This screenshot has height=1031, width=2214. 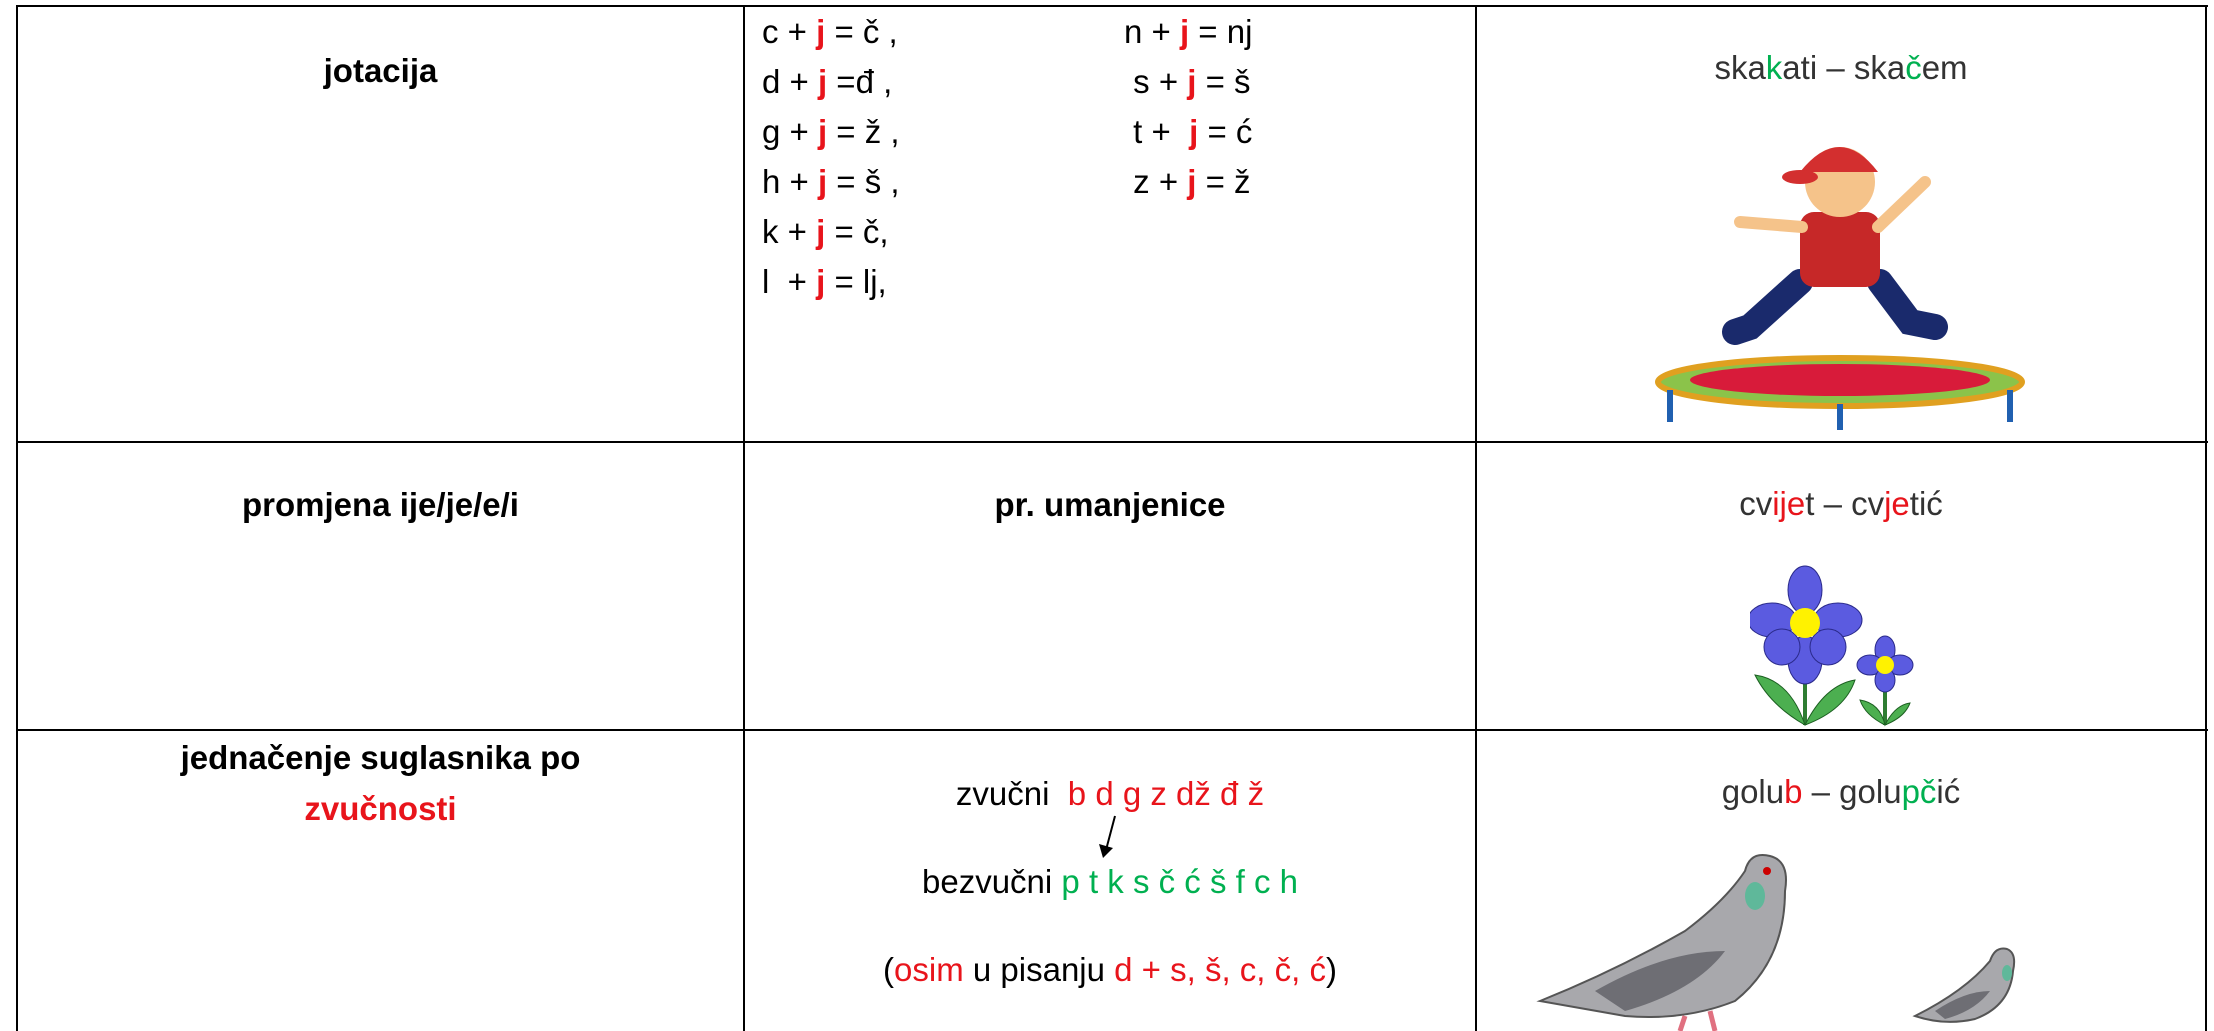 What do you see at coordinates (1926, 503) in the screenshot?
I see `text-run: tić` at bounding box center [1926, 503].